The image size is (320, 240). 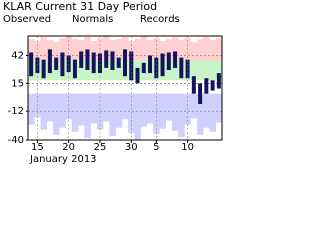 What do you see at coordinates (16, 140) in the screenshot?
I see `y-tick-label: -40` at bounding box center [16, 140].